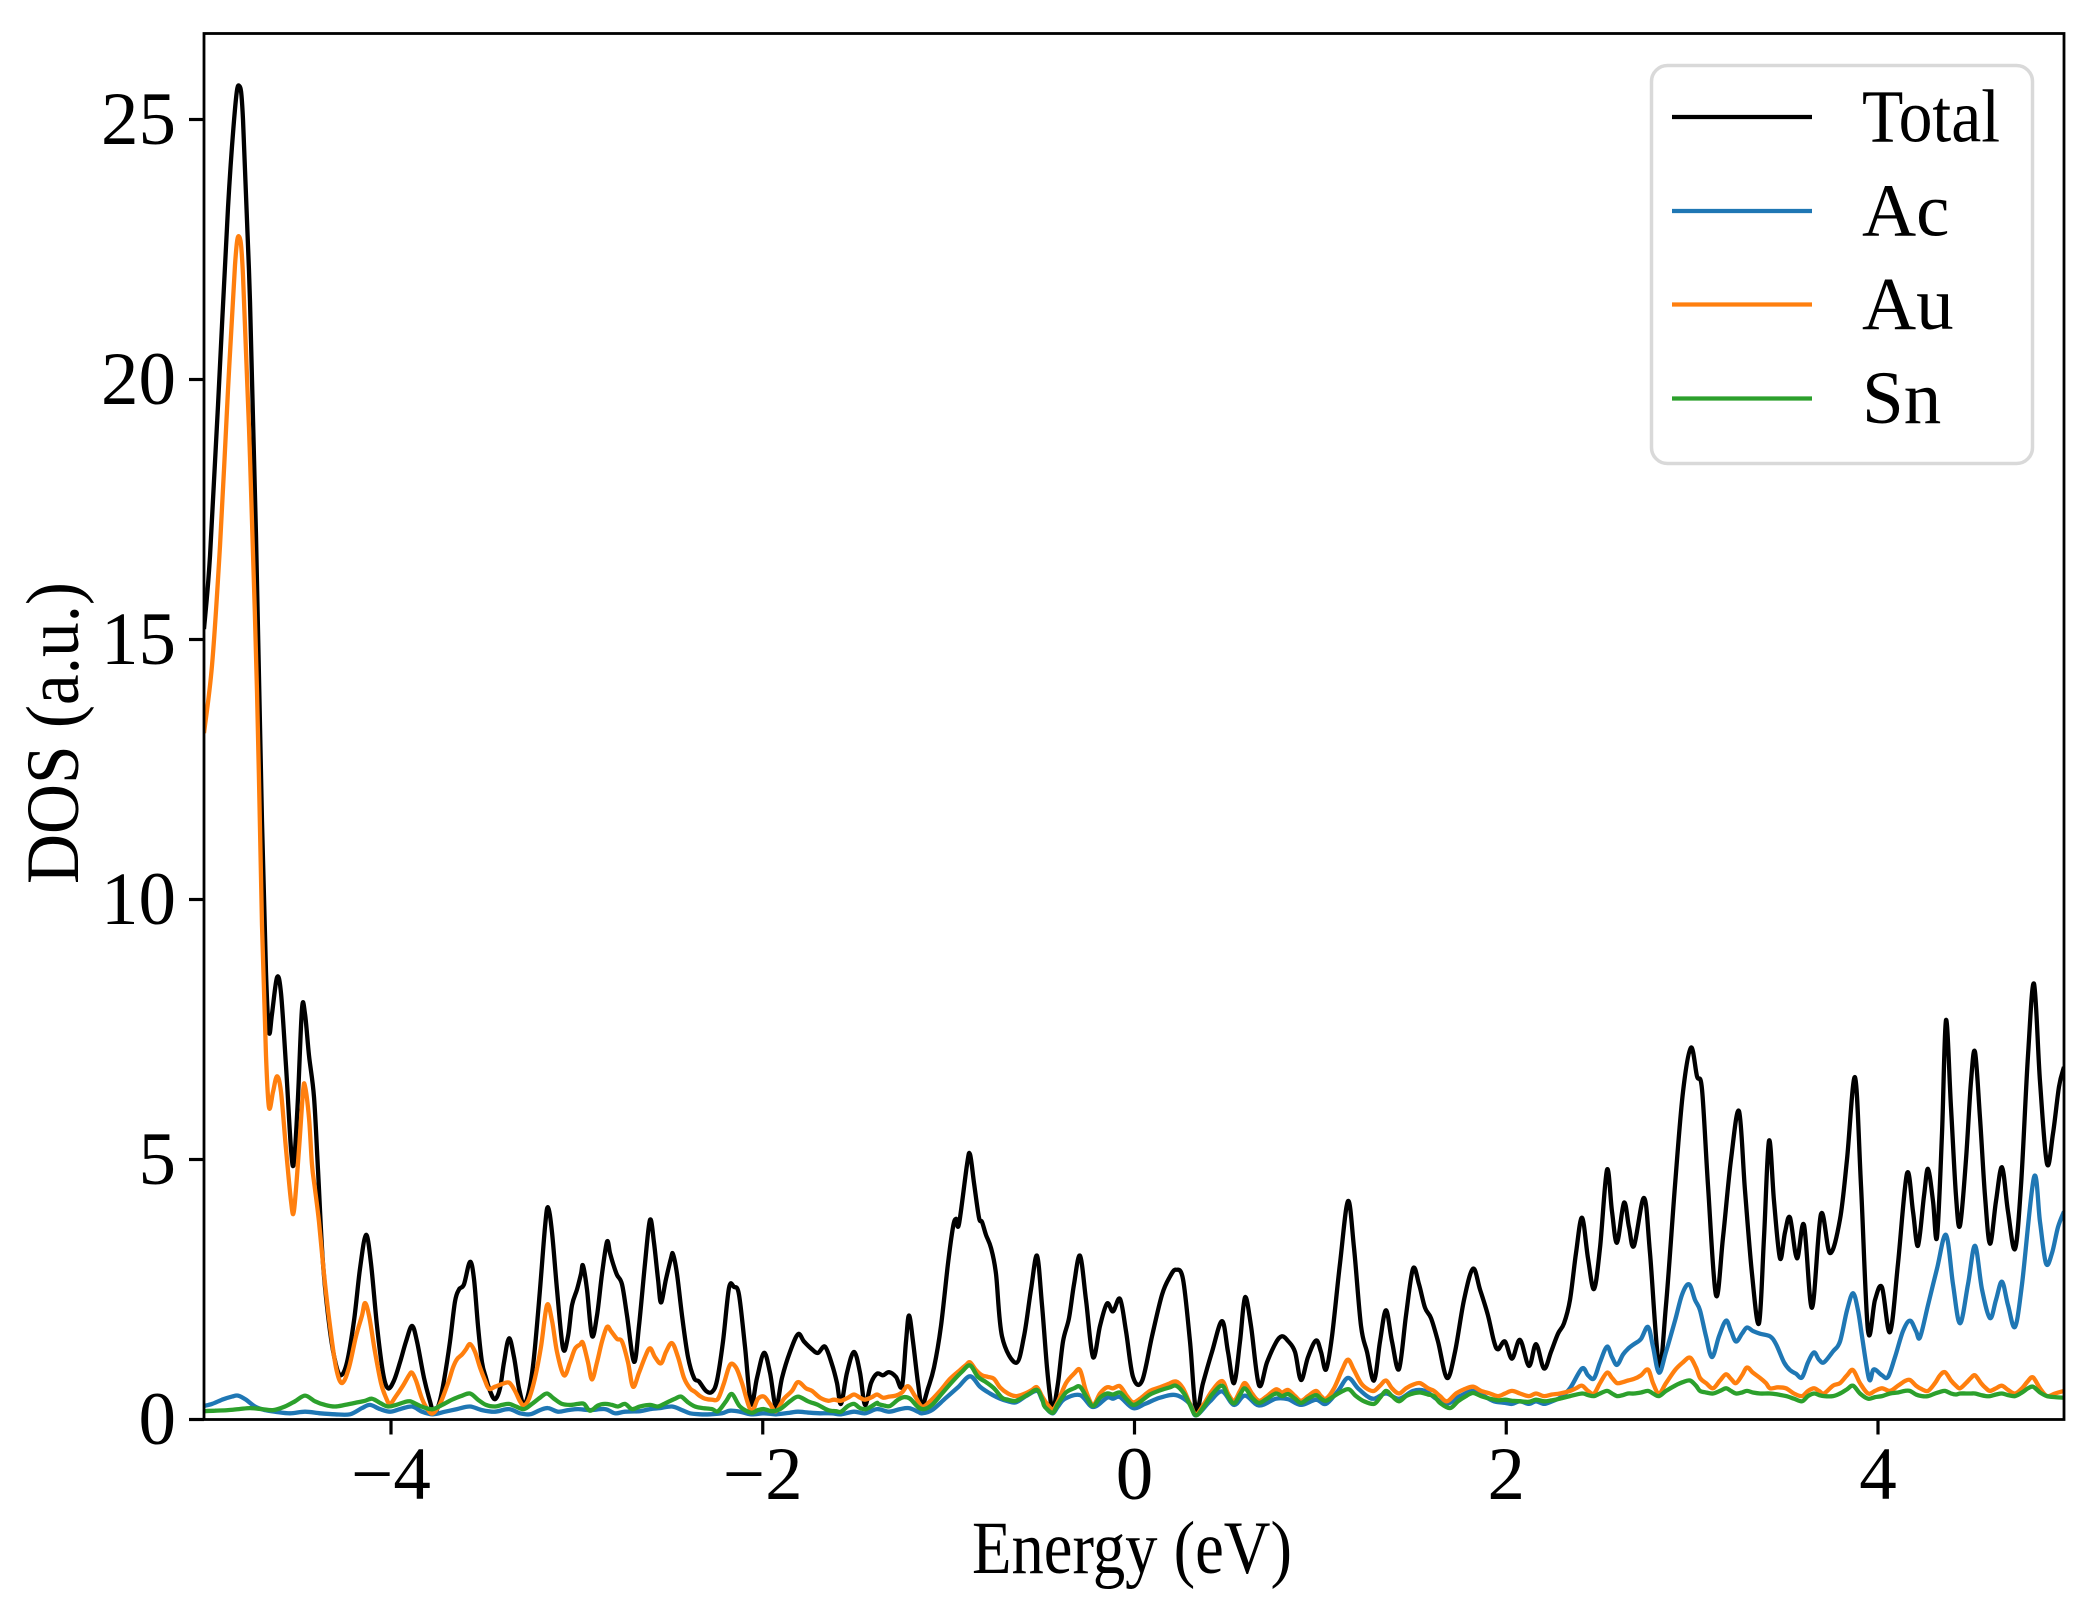 The image size is (2097, 1617). What do you see at coordinates (138, 379) in the screenshot?
I see `svg-text: 20` at bounding box center [138, 379].